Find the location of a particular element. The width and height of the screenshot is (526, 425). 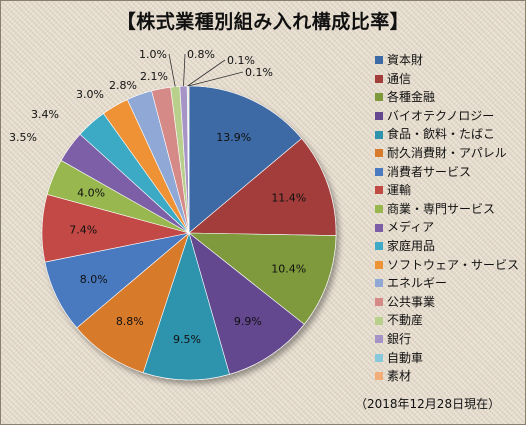

slice-value-label: 2.8% is located at coordinates (123, 85).